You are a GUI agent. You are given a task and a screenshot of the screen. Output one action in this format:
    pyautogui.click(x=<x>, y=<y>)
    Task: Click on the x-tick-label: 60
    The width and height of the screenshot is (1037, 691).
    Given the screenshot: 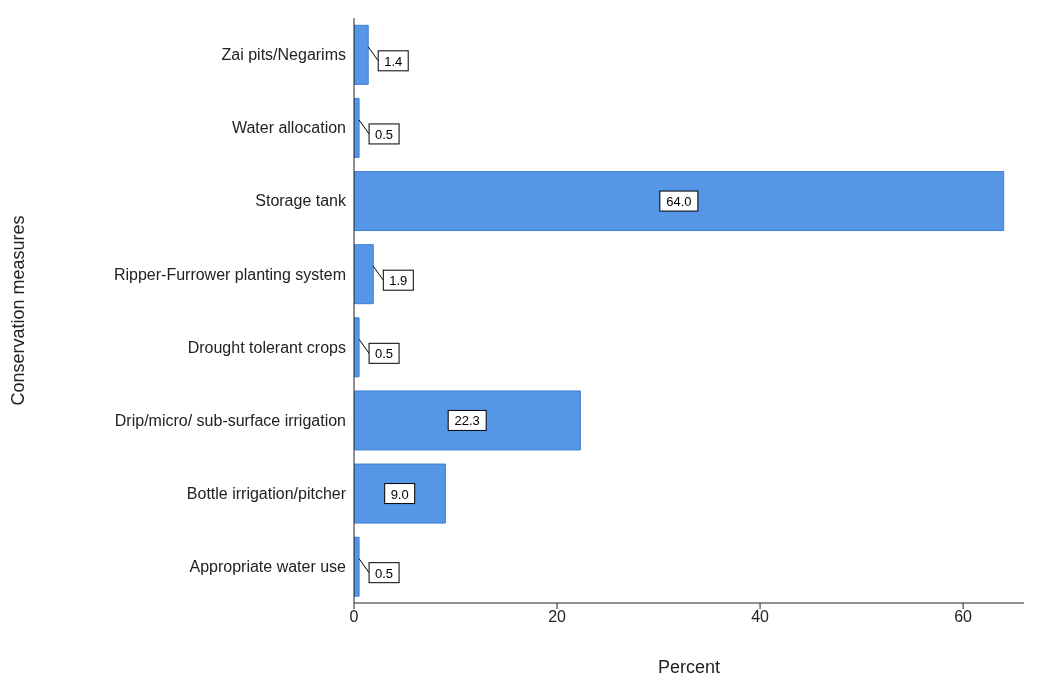 What is the action you would take?
    pyautogui.click(x=963, y=617)
    